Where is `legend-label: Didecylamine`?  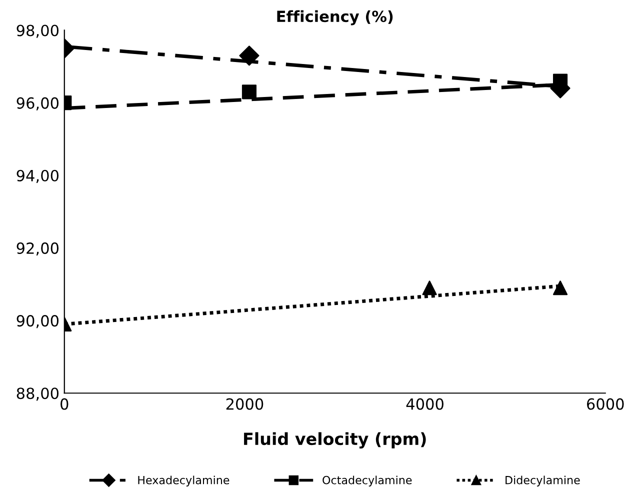 legend-label: Didecylamine is located at coordinates (543, 481).